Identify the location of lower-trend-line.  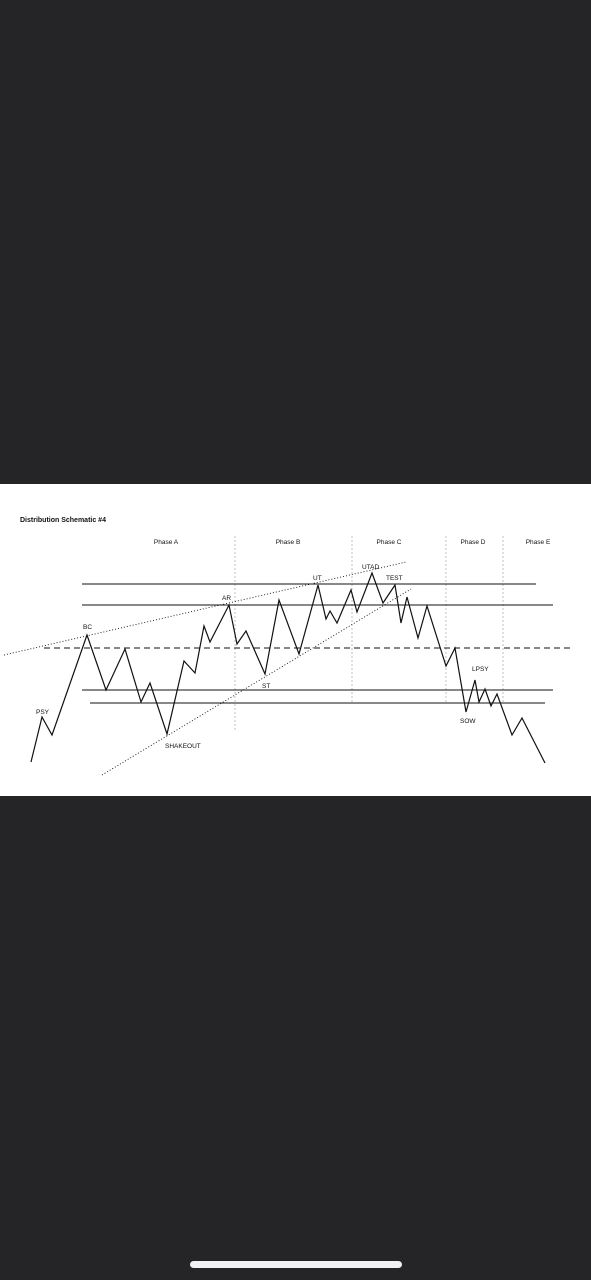
(256, 682).